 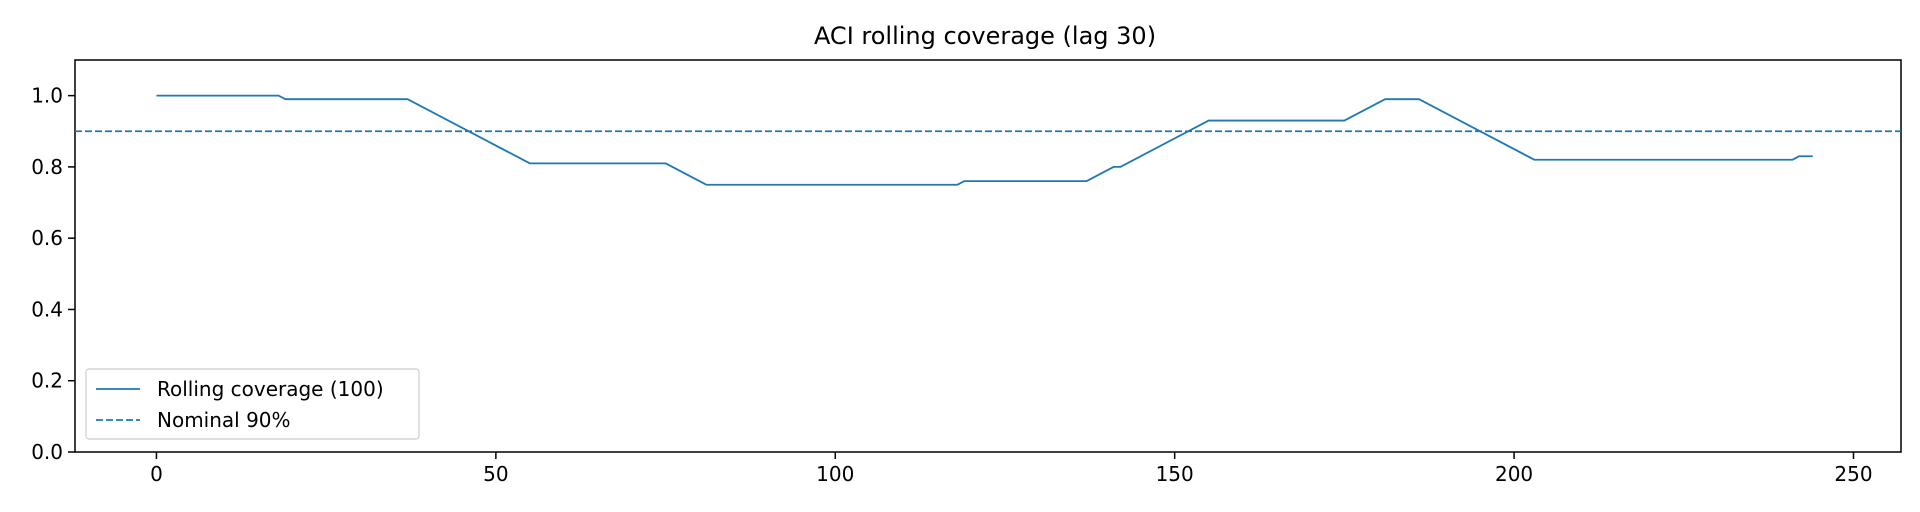 I want to click on y-tick-label: 0.4, so click(x=47, y=309).